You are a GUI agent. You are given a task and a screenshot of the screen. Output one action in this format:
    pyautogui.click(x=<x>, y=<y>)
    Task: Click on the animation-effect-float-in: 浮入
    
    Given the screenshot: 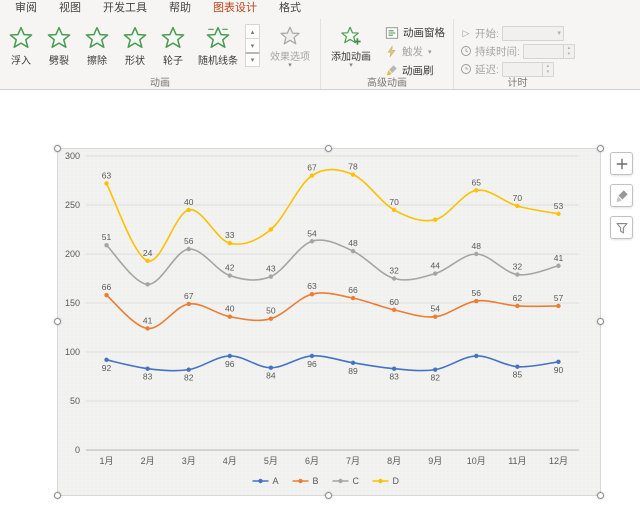 What is the action you would take?
    pyautogui.click(x=21, y=44)
    